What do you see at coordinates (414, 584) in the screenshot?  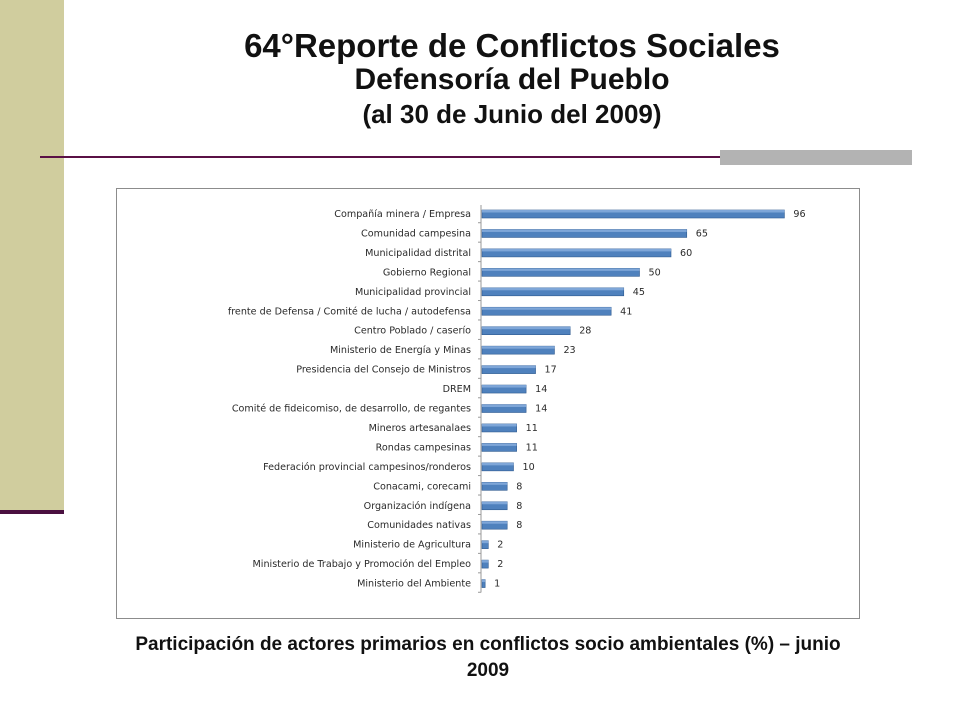 I see `category-label: Ministerio del Ambiente` at bounding box center [414, 584].